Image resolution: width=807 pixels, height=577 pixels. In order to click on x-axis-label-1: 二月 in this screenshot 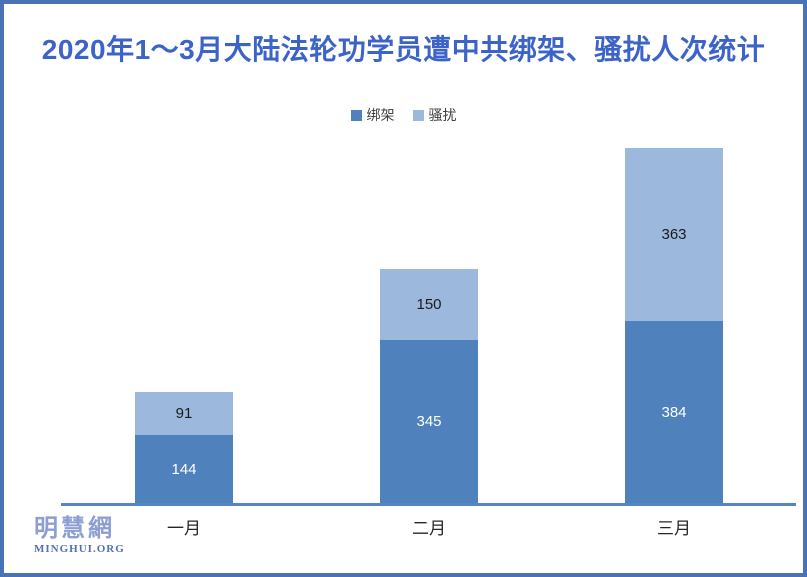, I will do `click(429, 528)`.